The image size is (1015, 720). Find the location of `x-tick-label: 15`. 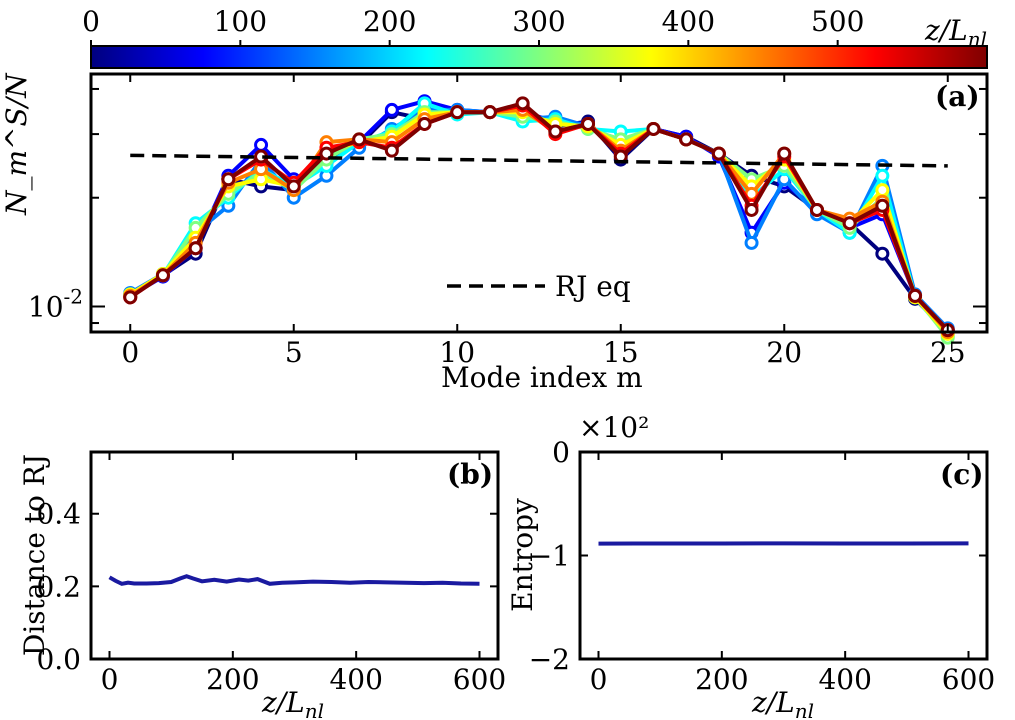

x-tick-label: 15 is located at coordinates (621, 352).